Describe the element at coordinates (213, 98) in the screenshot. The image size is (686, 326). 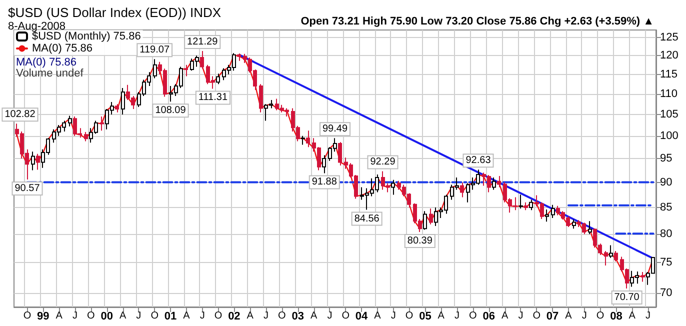
I see `annotation: 111.31` at that location.